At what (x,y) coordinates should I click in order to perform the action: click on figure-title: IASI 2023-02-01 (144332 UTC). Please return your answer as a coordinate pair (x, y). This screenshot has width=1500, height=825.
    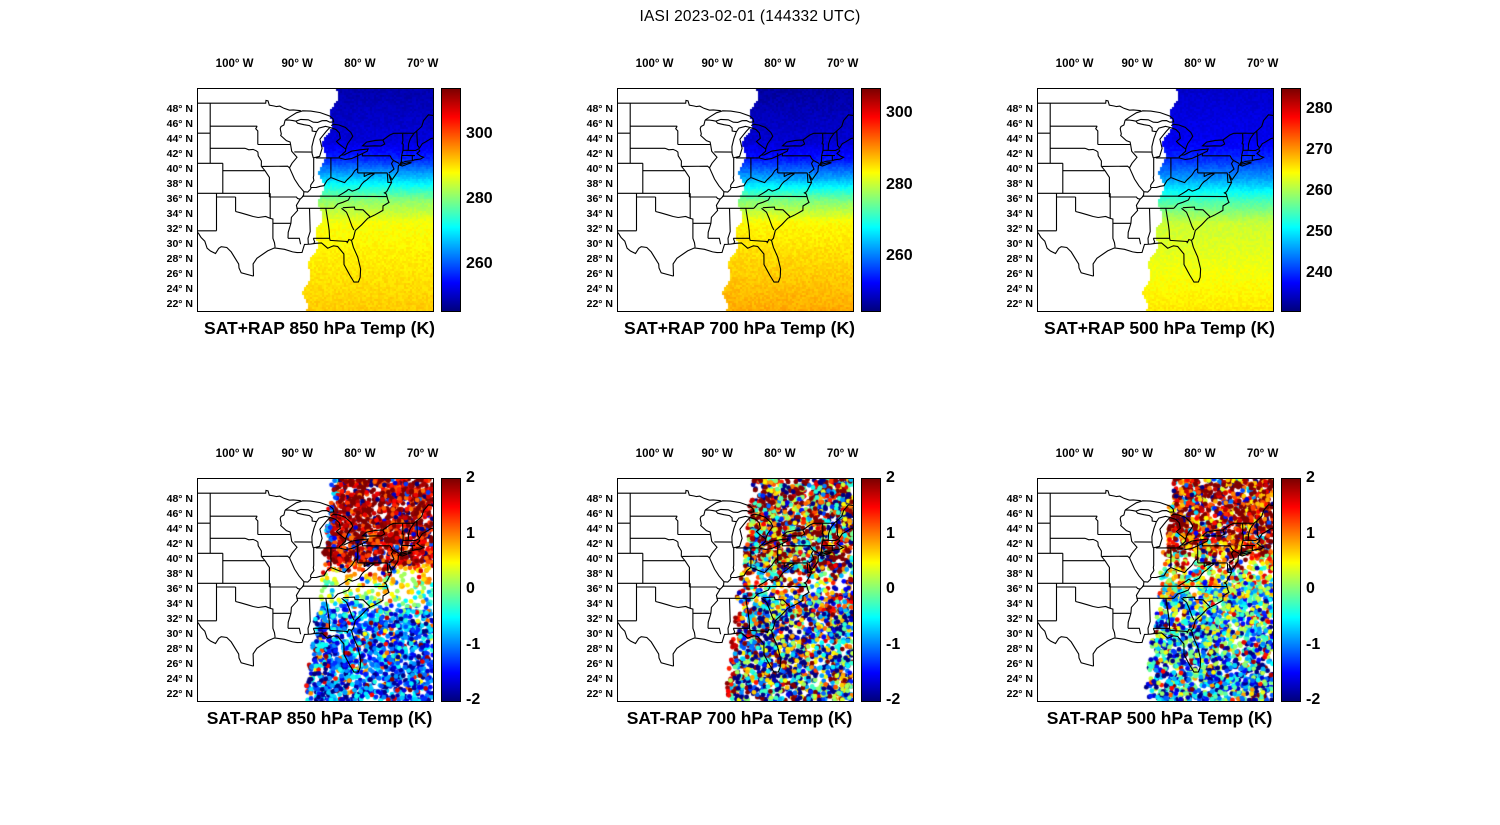
    Looking at the image, I should click on (750, 16).